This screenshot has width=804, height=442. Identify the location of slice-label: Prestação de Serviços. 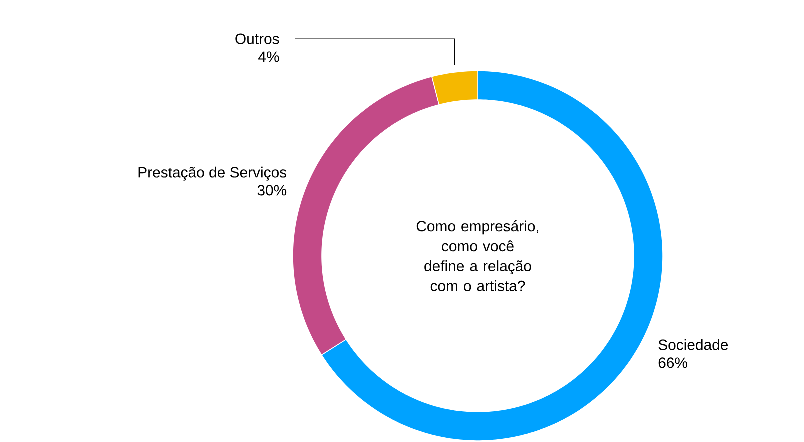
(212, 173).